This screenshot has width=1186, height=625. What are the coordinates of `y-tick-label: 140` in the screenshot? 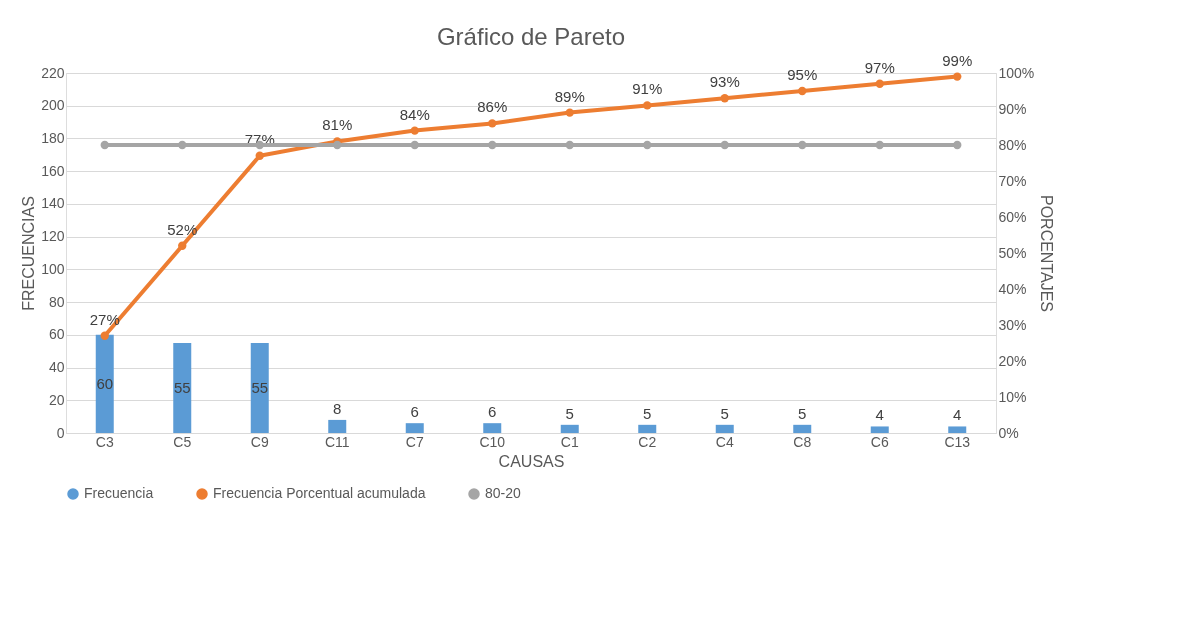 It's located at (53, 203).